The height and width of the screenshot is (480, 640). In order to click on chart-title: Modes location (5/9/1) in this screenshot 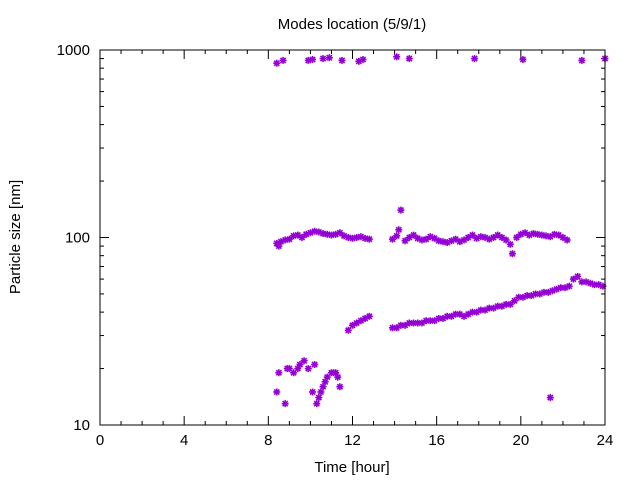, I will do `click(352, 24)`.